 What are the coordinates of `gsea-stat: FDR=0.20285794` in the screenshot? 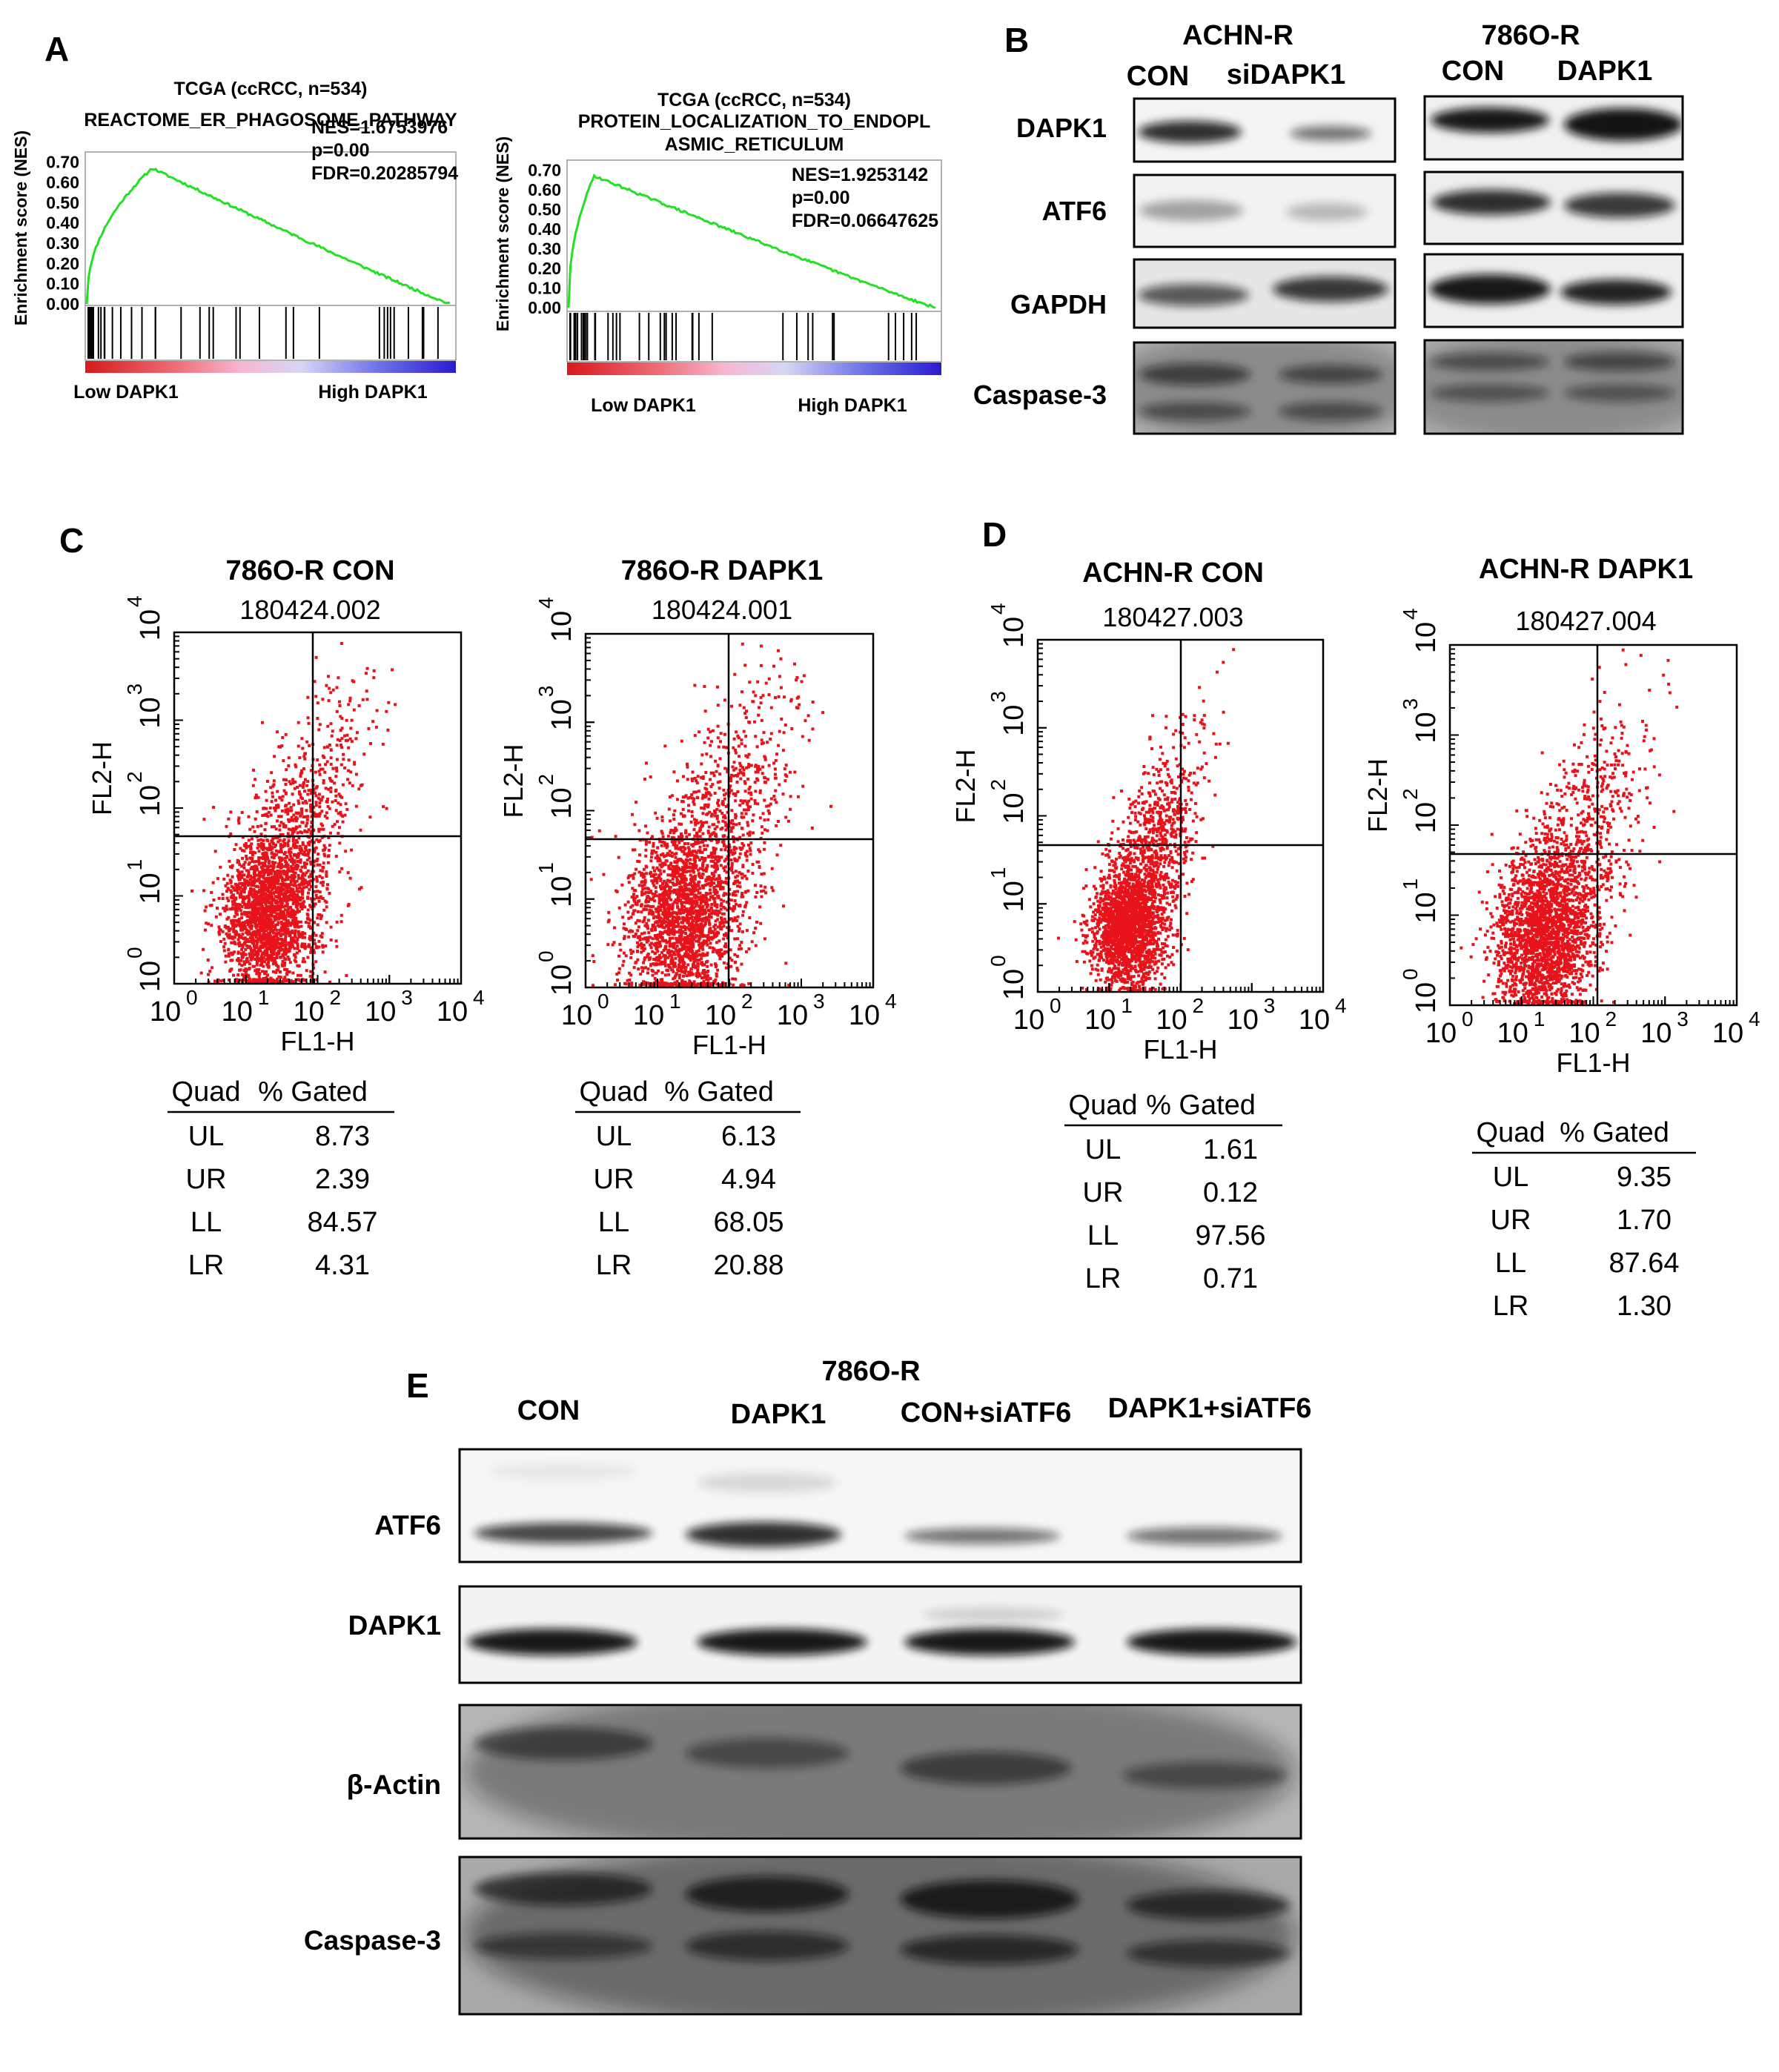 It's located at (384, 173).